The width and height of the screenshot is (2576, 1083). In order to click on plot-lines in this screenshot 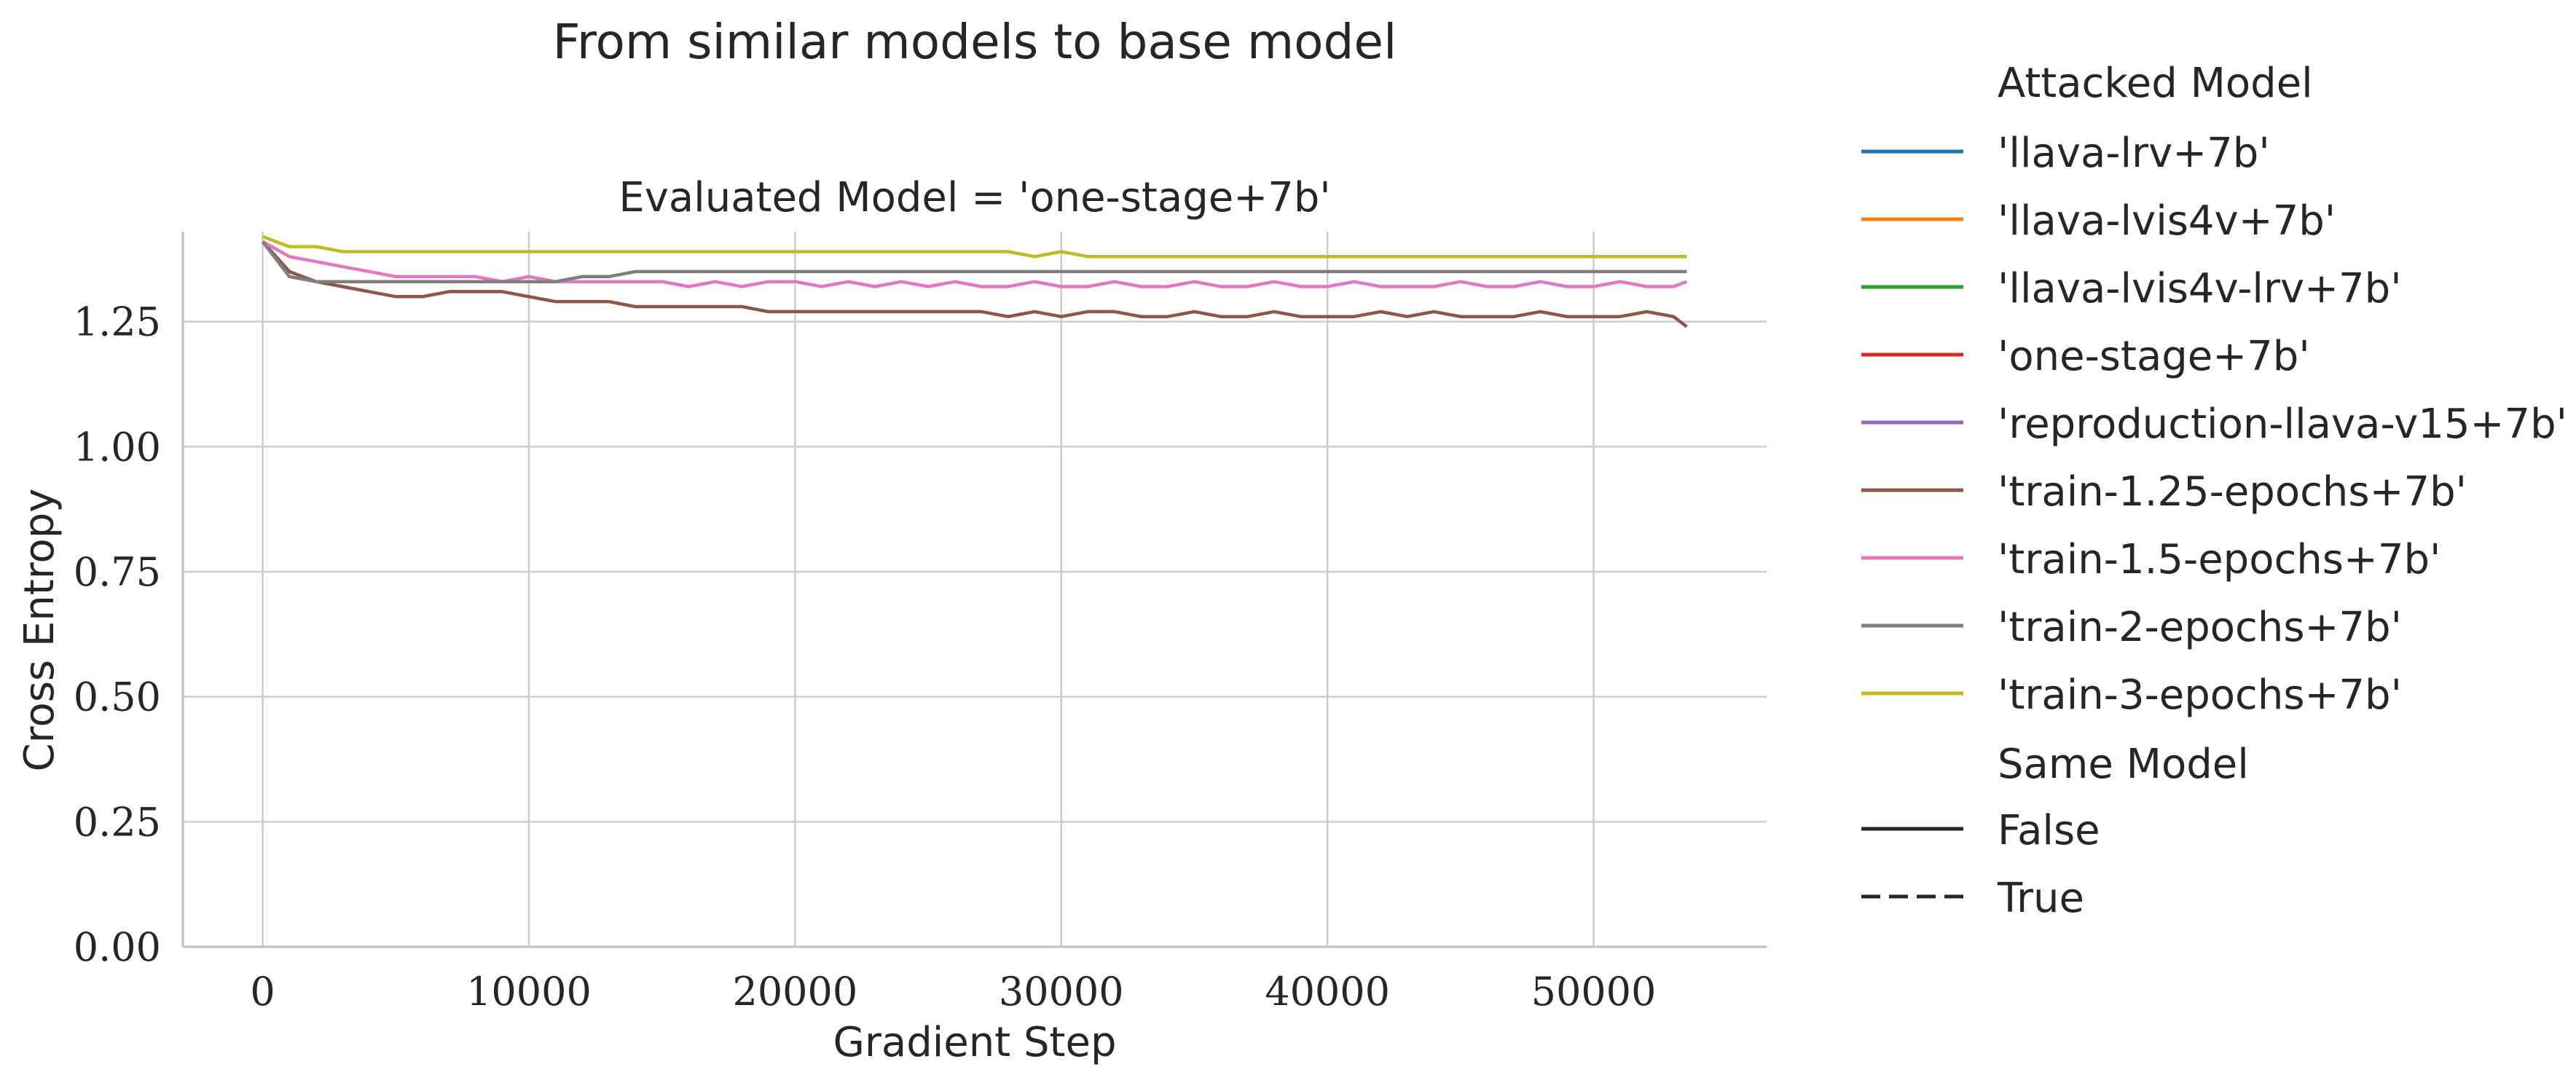, I will do `click(974, 281)`.